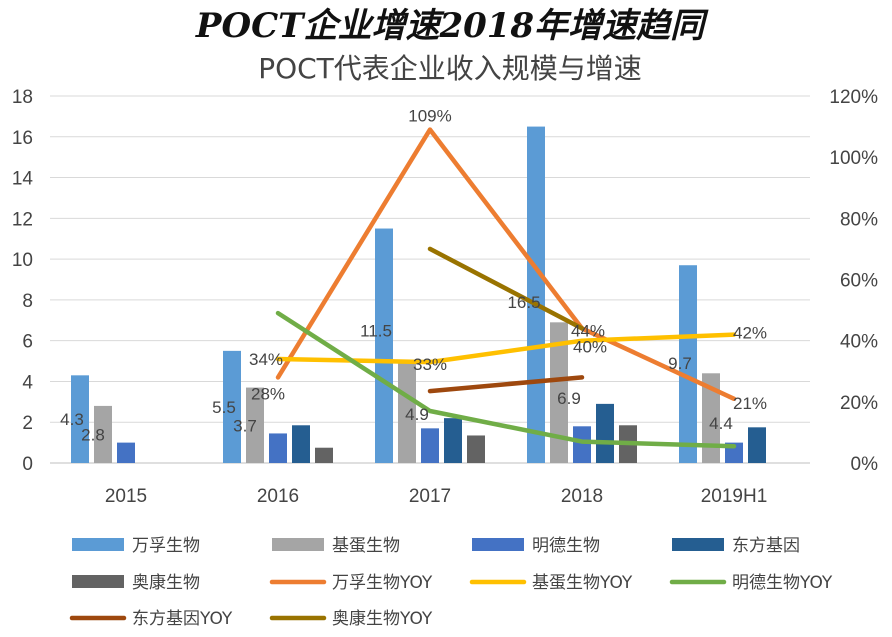 This screenshot has height=637, width=892. Describe the element at coordinates (450, 68) in the screenshot. I see `chart-subtitle: POCT代表企业收入规模与增速` at that location.